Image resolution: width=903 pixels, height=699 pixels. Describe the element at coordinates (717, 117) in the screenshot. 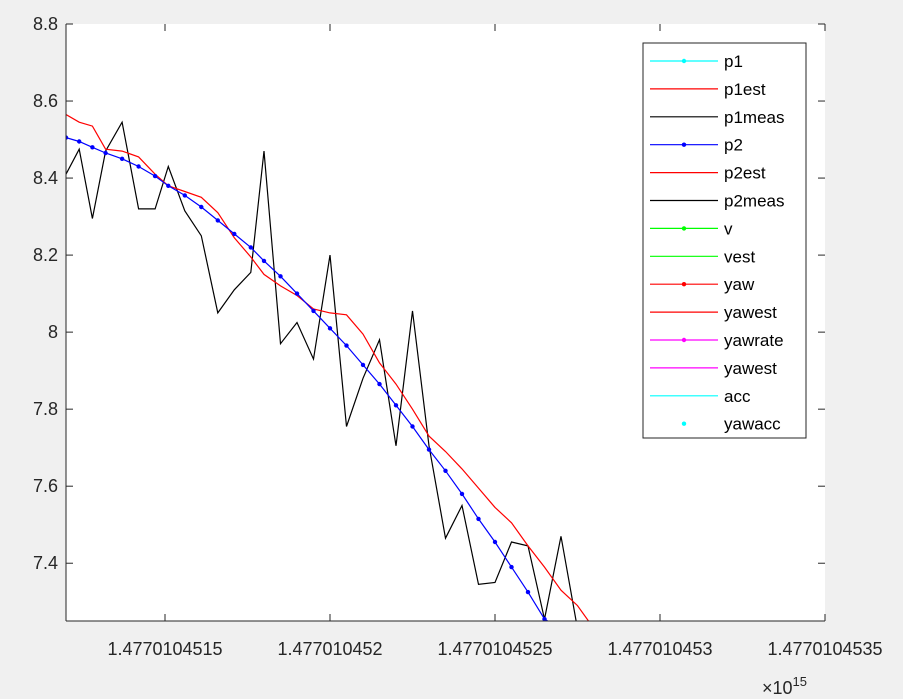

I see `legend-entry: p1meas` at that location.